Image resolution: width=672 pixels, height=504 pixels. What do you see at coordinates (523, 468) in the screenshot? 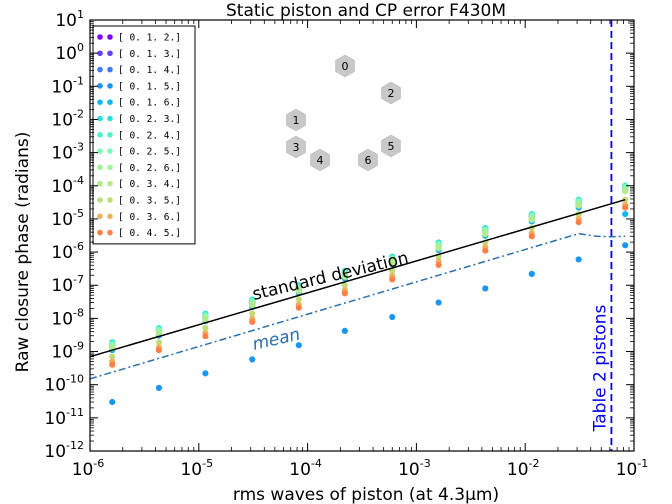
I see `x-tick-label: 10⁻²` at bounding box center [523, 468].